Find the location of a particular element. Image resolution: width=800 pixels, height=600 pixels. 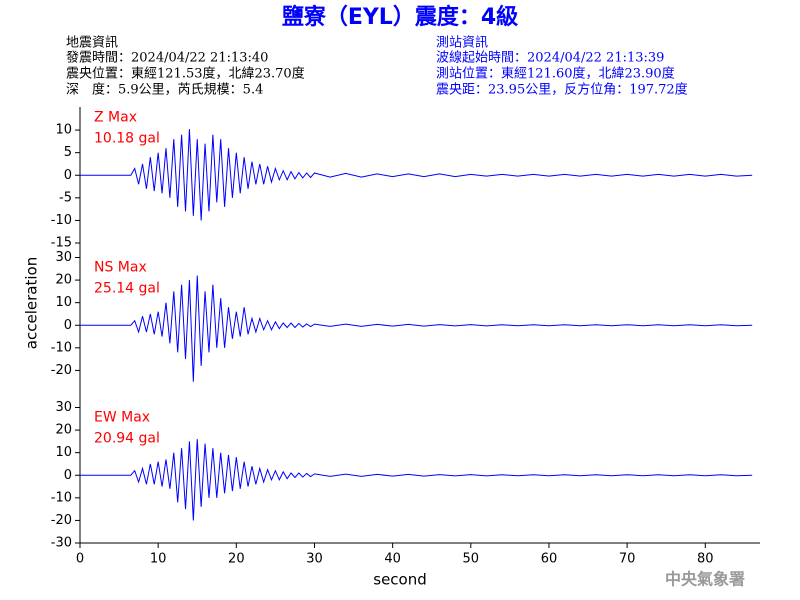

info-line: 測站資訊 is located at coordinates (462, 43).